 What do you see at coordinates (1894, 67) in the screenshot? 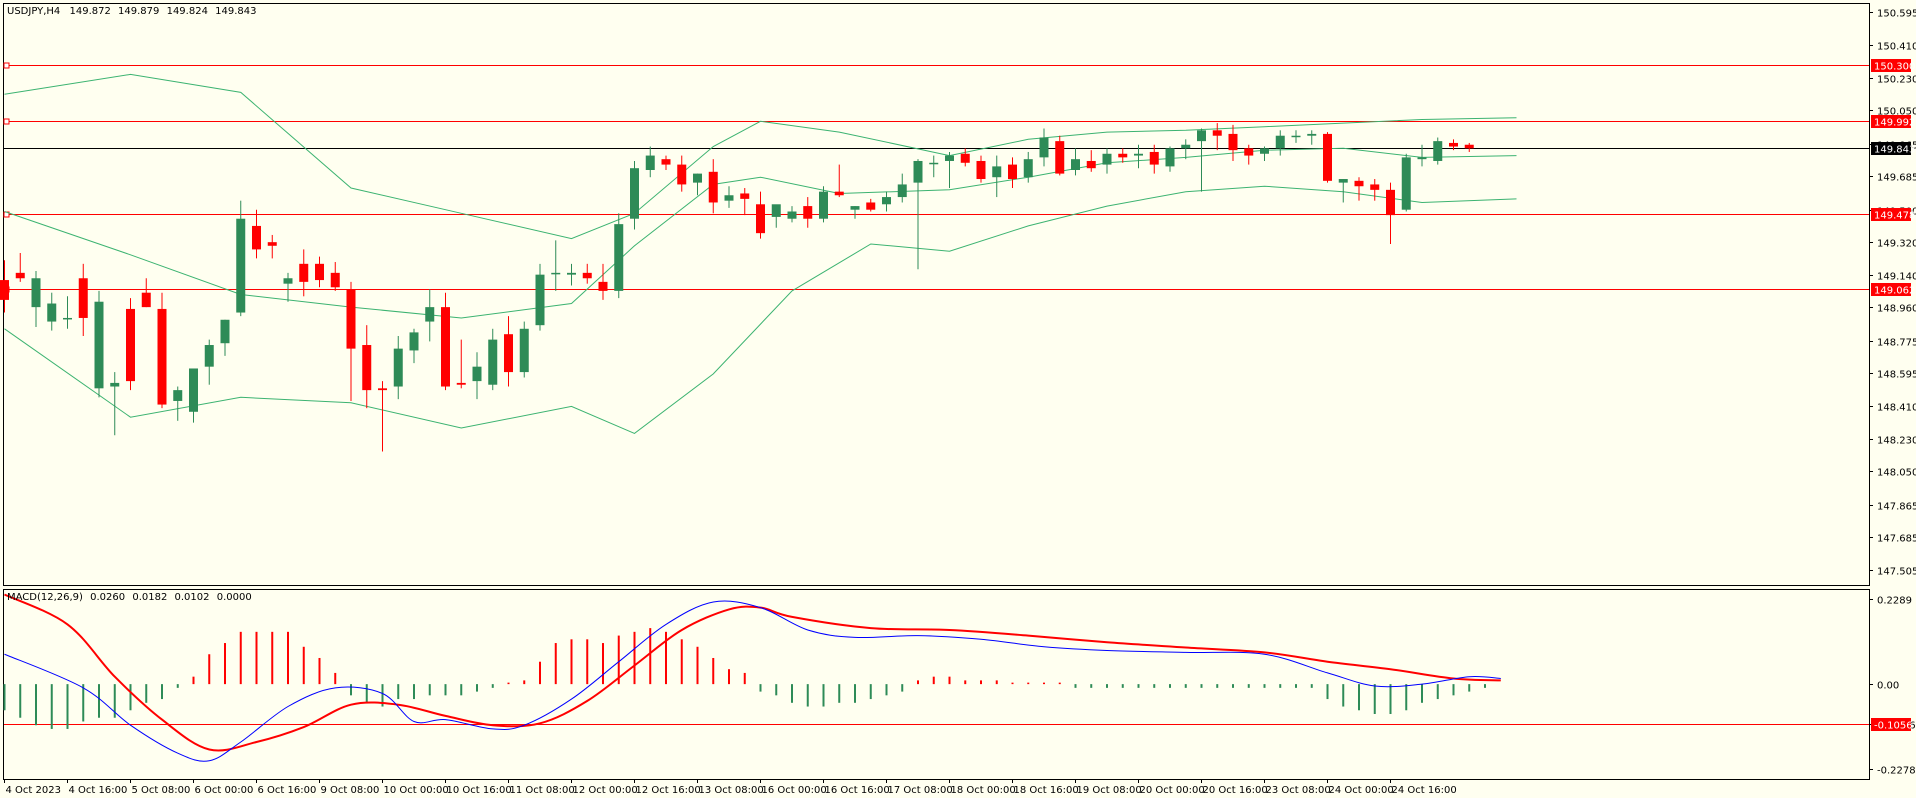
I see `price-tag-label: 150.300` at bounding box center [1894, 67].